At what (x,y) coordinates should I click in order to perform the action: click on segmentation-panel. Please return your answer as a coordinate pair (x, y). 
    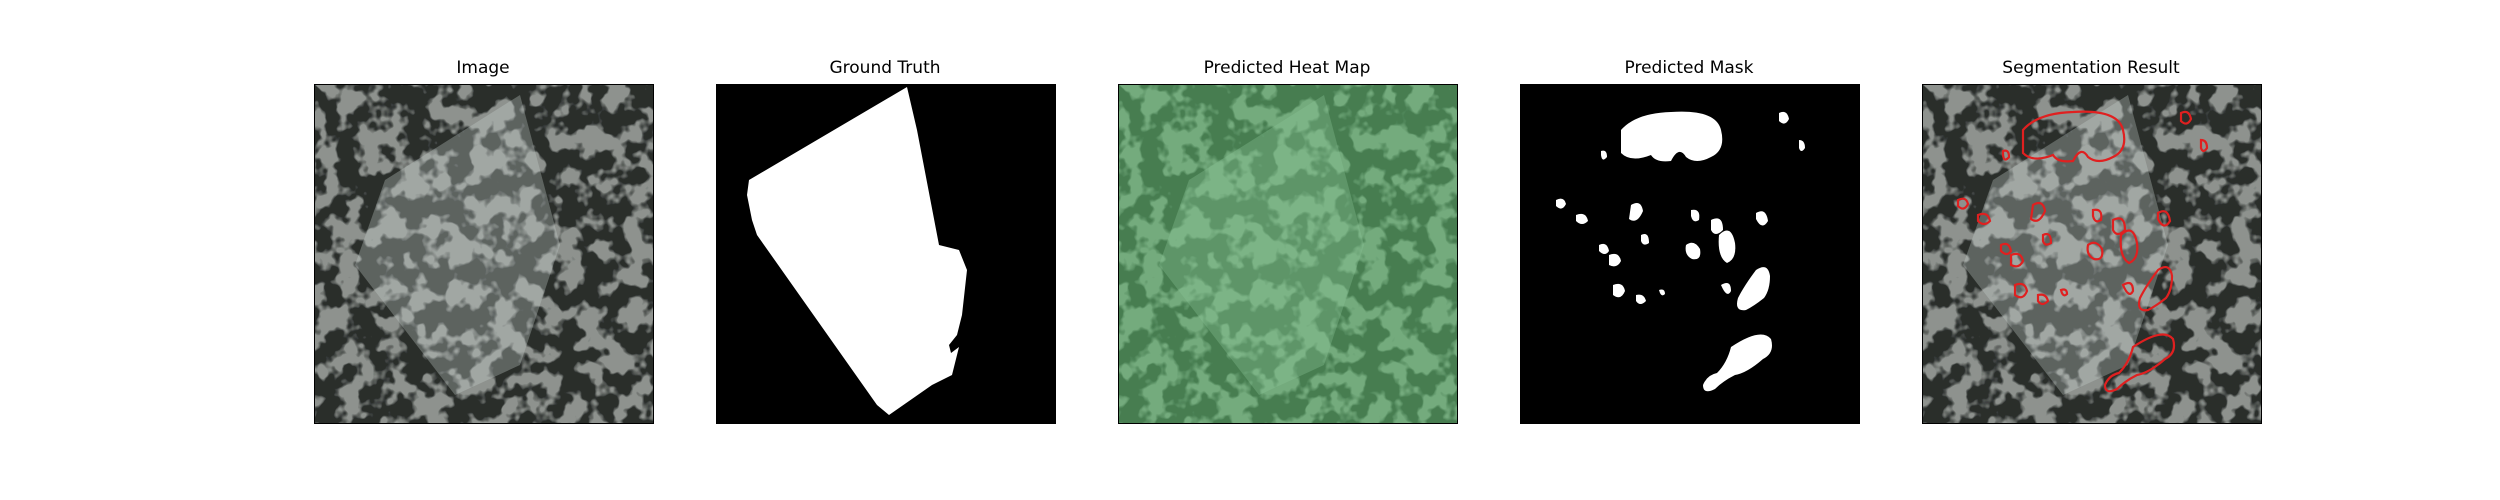
    Looking at the image, I should click on (2092, 254).